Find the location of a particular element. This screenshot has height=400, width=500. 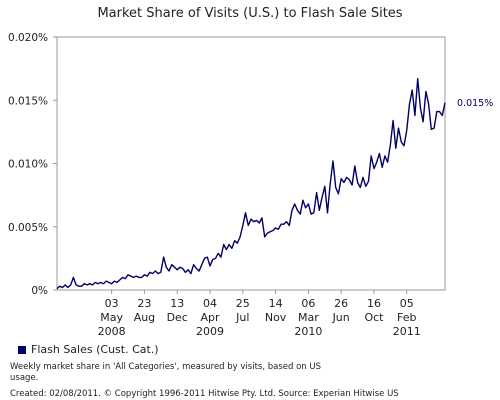

x-tick-label-9-3: 2011 is located at coordinates (407, 331).